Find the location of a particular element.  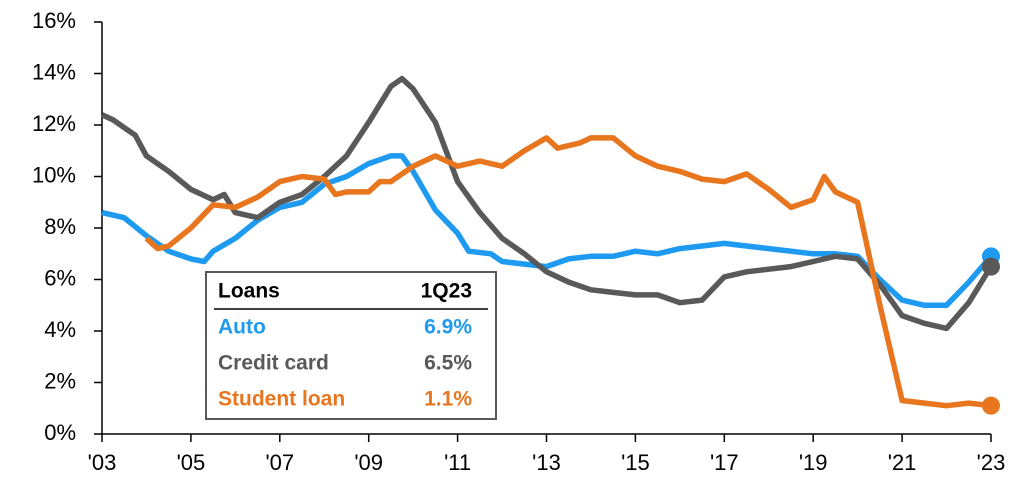

x-tick-label: '23 is located at coordinates (991, 462).